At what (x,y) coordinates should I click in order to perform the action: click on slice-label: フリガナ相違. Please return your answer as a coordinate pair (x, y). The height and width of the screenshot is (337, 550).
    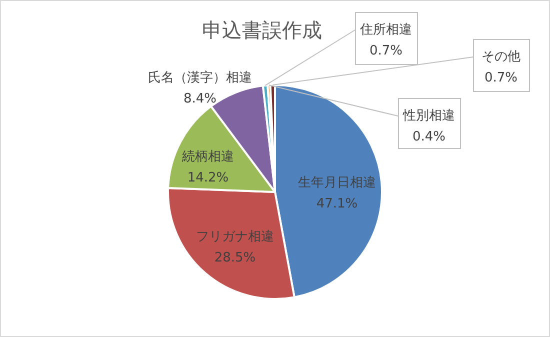
    Looking at the image, I should click on (235, 236).